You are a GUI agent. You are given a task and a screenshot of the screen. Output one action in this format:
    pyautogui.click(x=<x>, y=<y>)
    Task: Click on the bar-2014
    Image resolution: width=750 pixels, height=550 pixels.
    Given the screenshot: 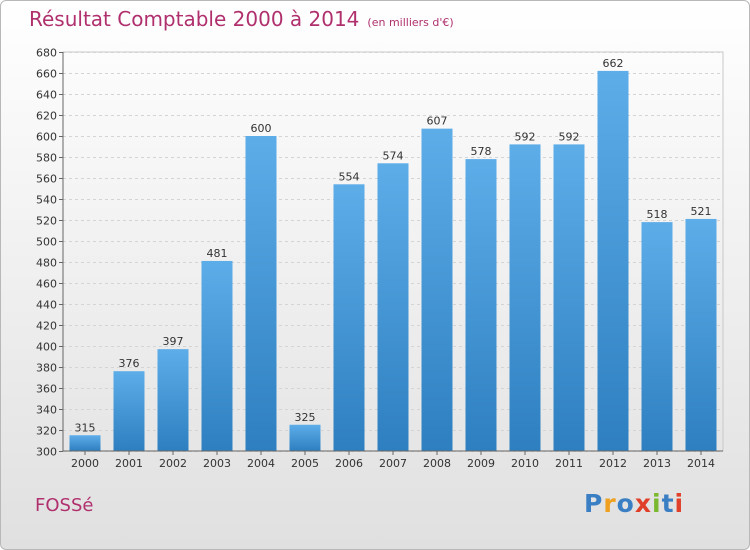 What is the action you would take?
    pyautogui.click(x=701, y=334)
    